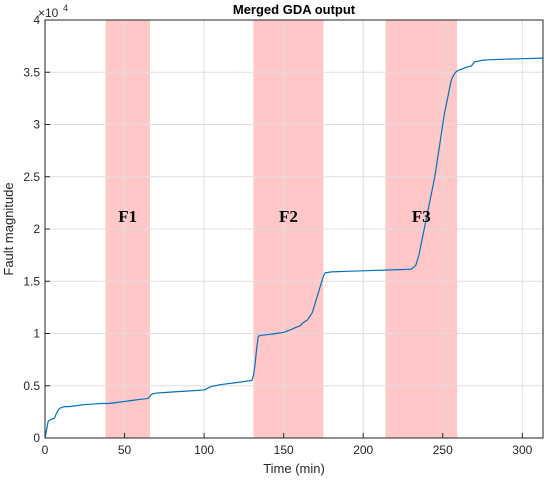  I want to click on x-tick-label: 150, so click(284, 450).